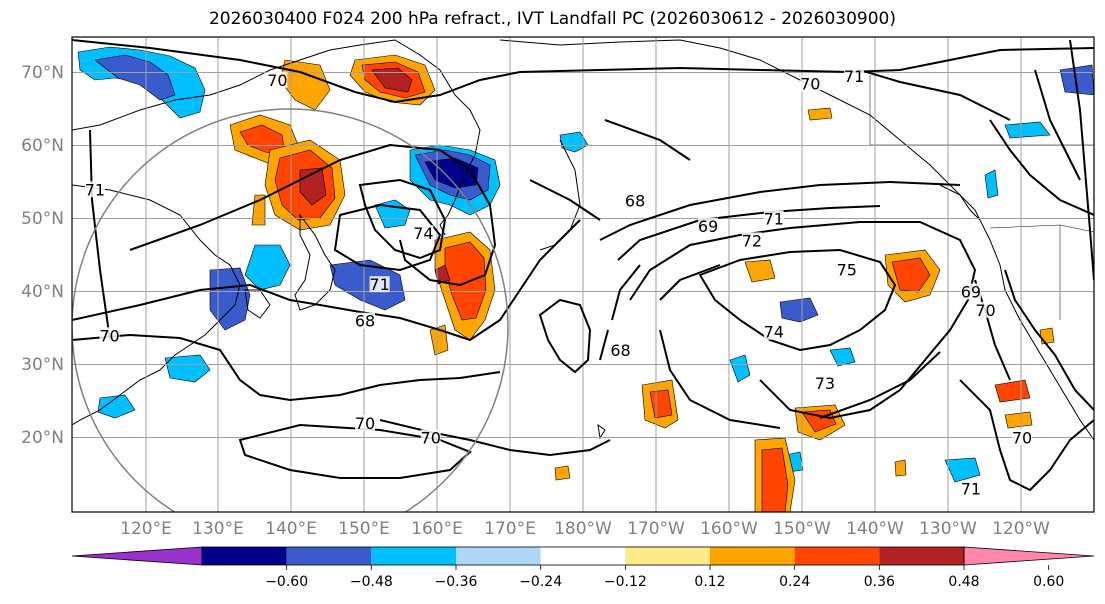  Describe the element at coordinates (656, 529) in the screenshot. I see `lon-label: 170°W` at that location.